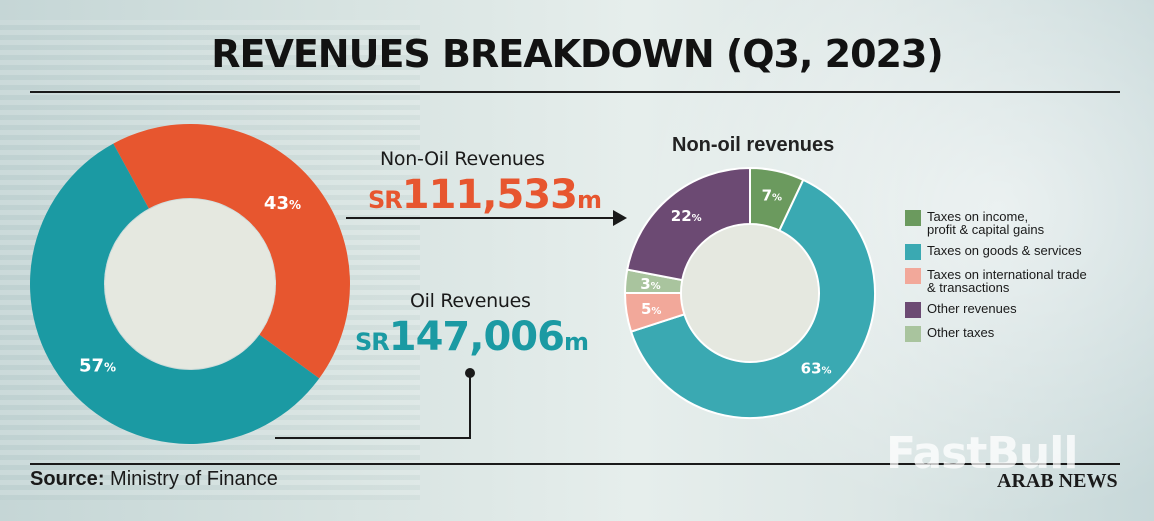  I want to click on legend-item: Other revenues, so click(1015, 310).